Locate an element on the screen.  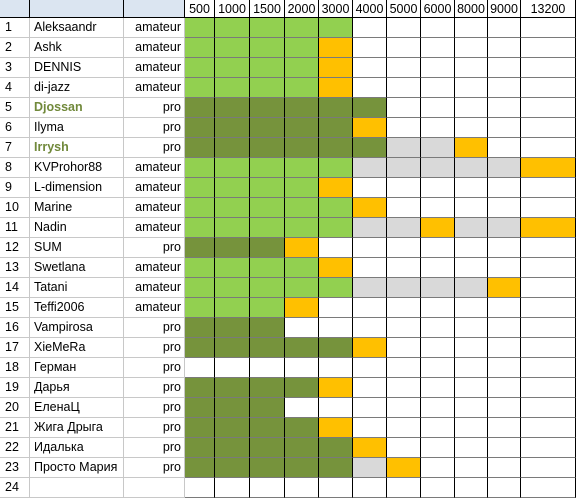
participant-name-cell: Teffi2006 is located at coordinates (77, 308).